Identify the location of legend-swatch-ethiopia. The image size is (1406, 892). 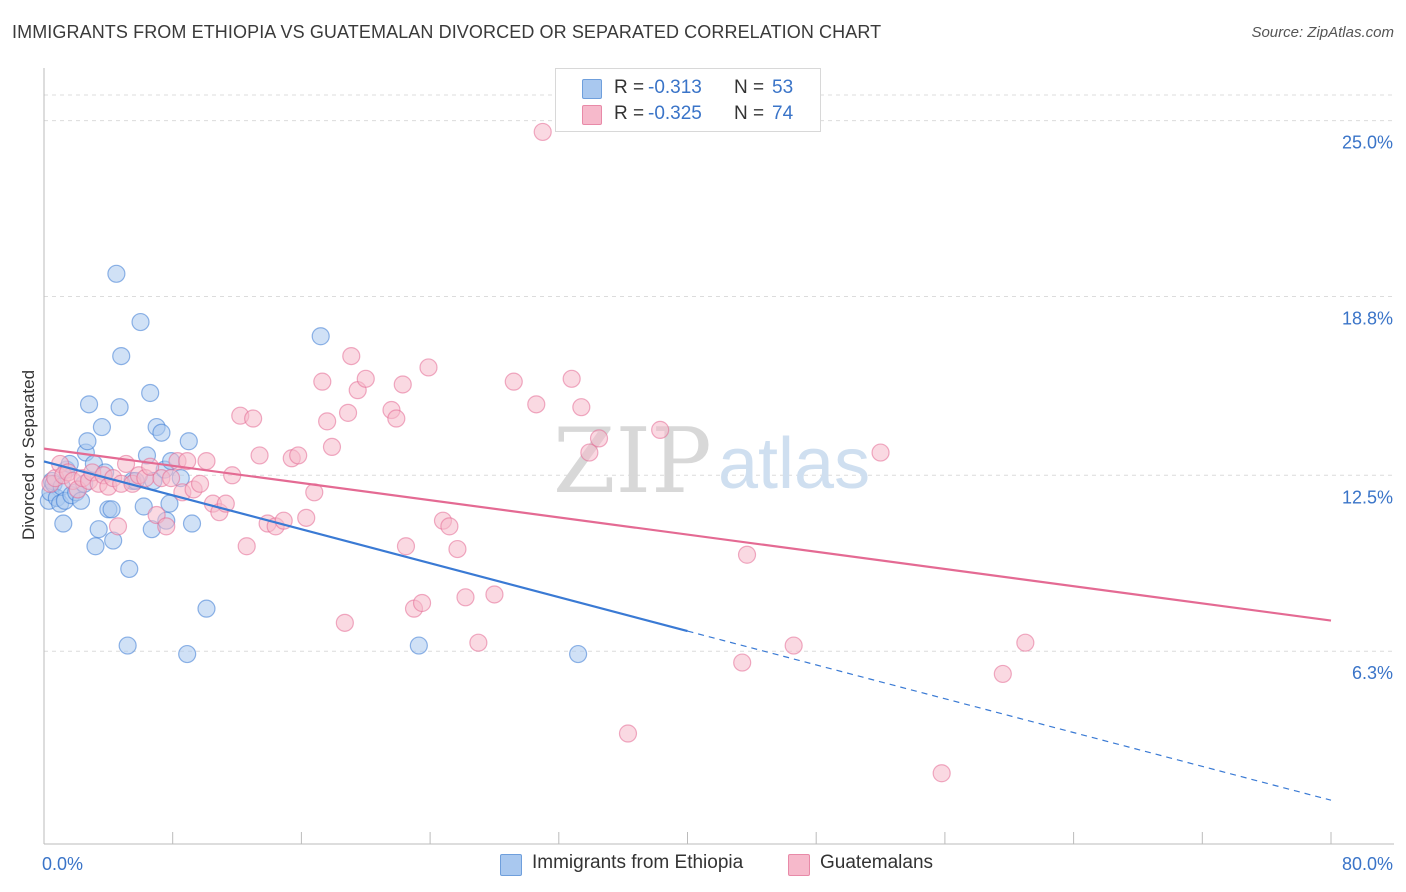
(592, 89).